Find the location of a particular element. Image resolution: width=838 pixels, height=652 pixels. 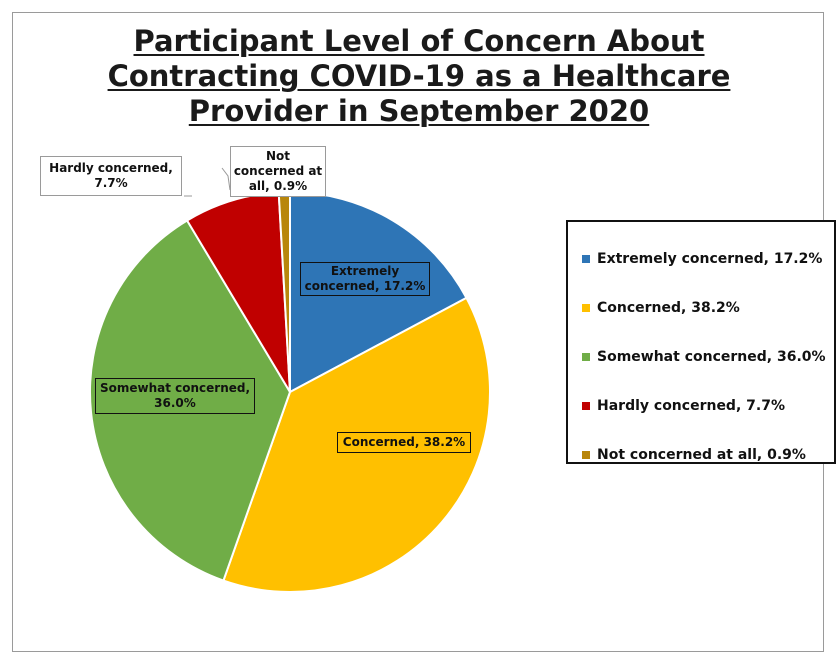

data-label-somewhat-concerned: Somewhat concerned, 36.0% is located at coordinates (175, 396).